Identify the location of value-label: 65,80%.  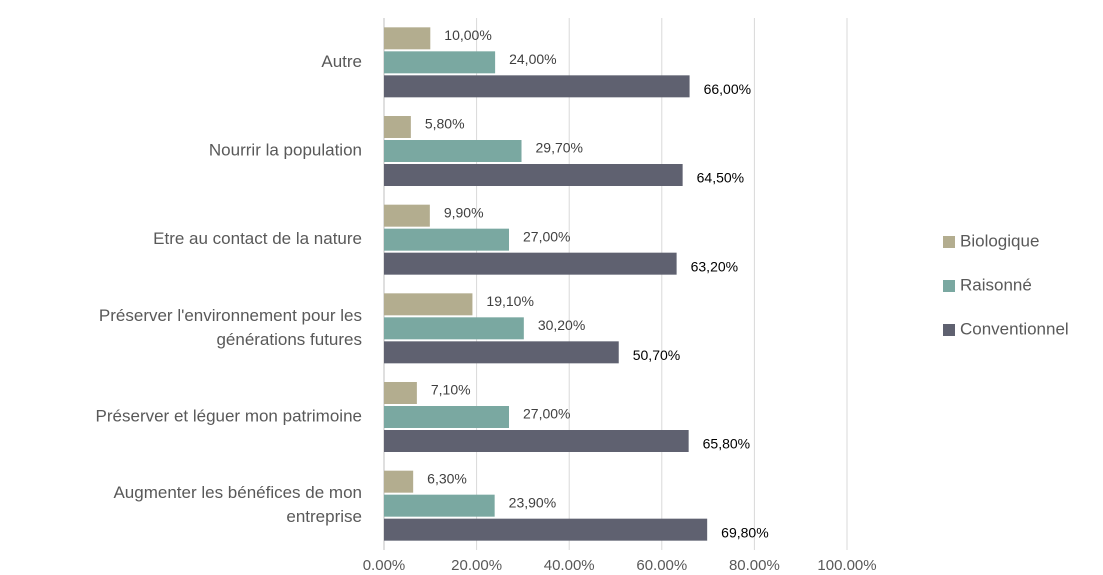
(726, 444).